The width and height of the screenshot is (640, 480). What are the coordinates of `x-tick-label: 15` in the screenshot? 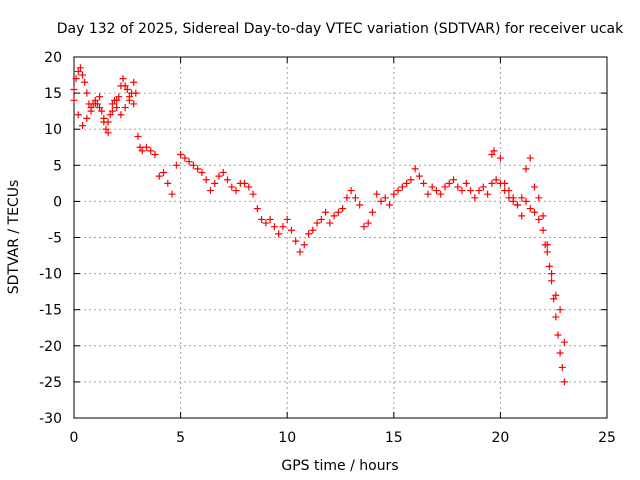 It's located at (394, 438).